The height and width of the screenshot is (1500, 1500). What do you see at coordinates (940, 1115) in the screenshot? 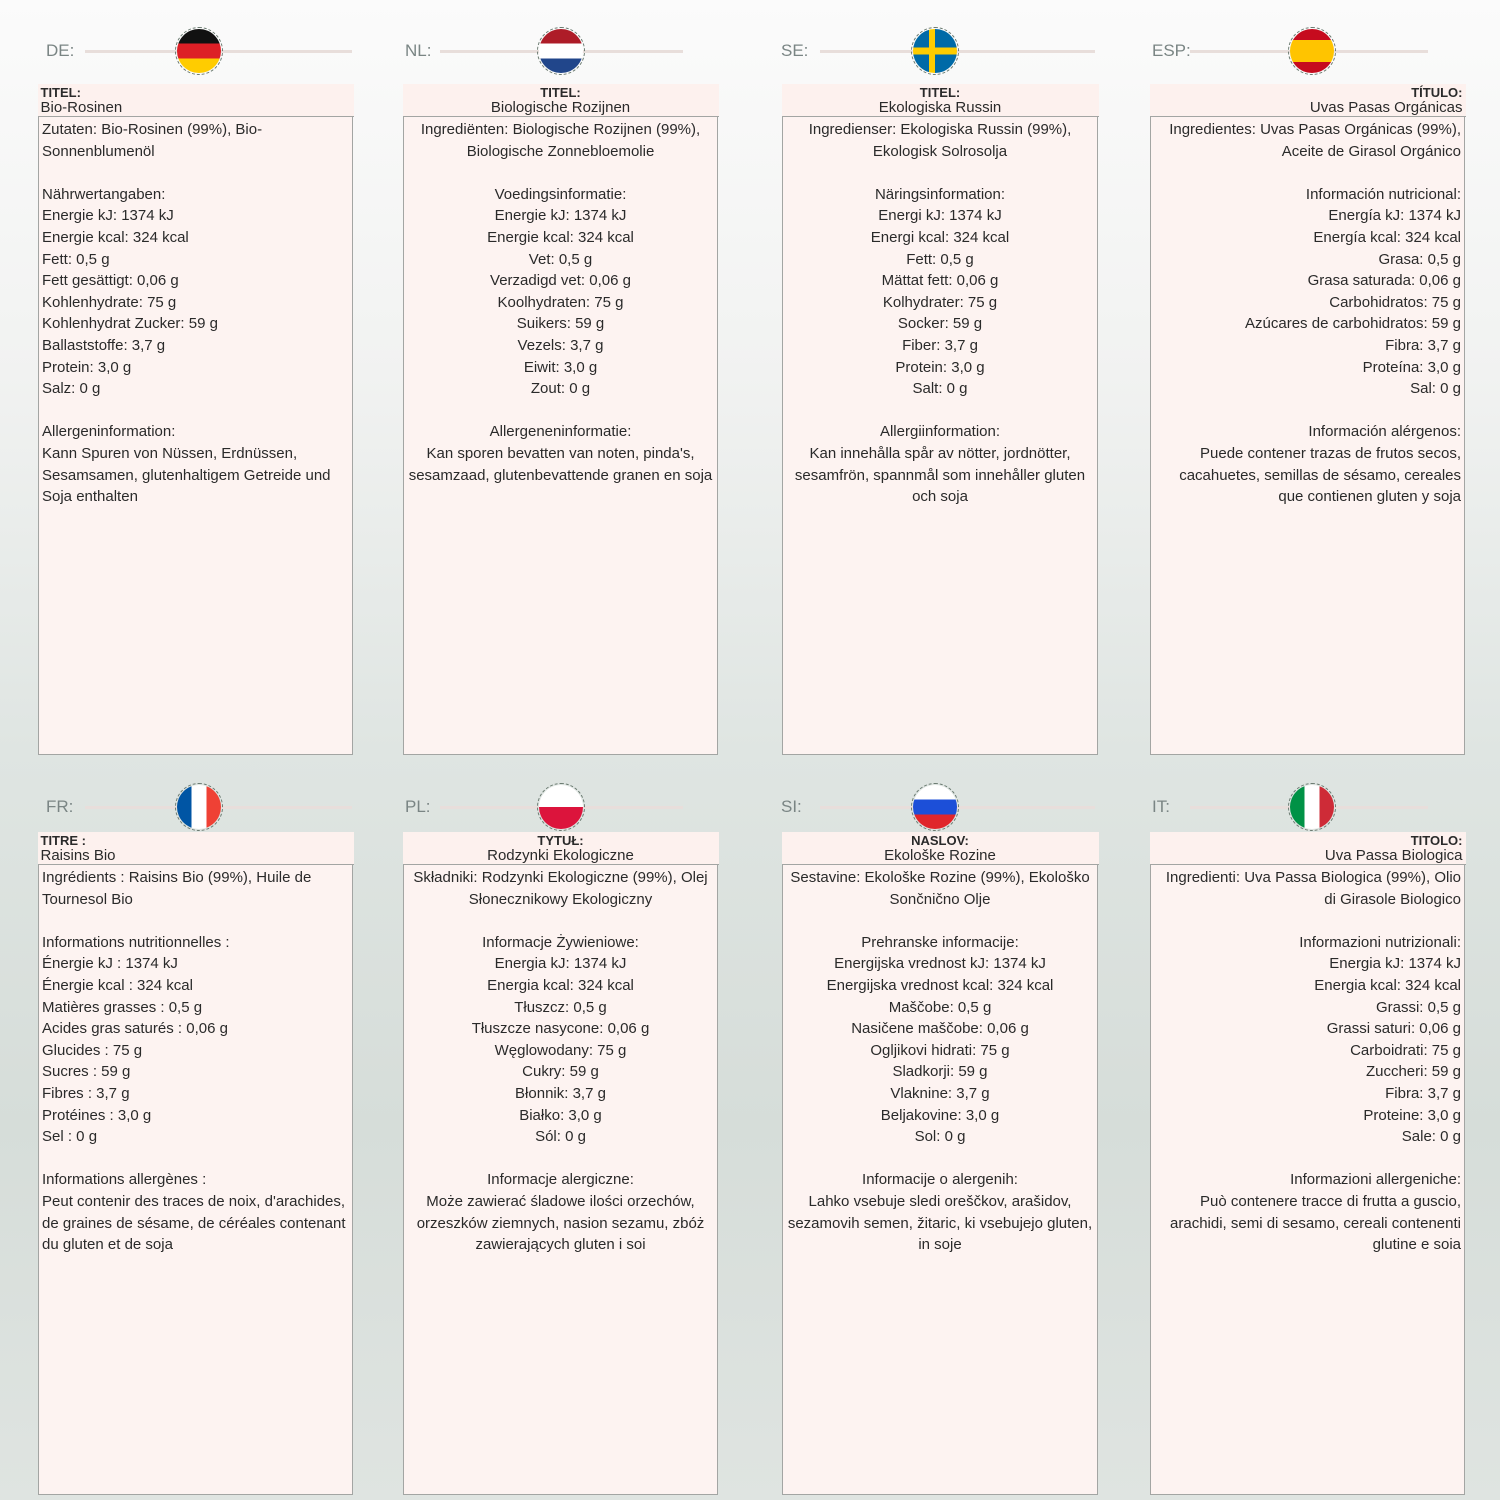
I see `nutrition-item: Beljakovine: 3,0 g` at bounding box center [940, 1115].